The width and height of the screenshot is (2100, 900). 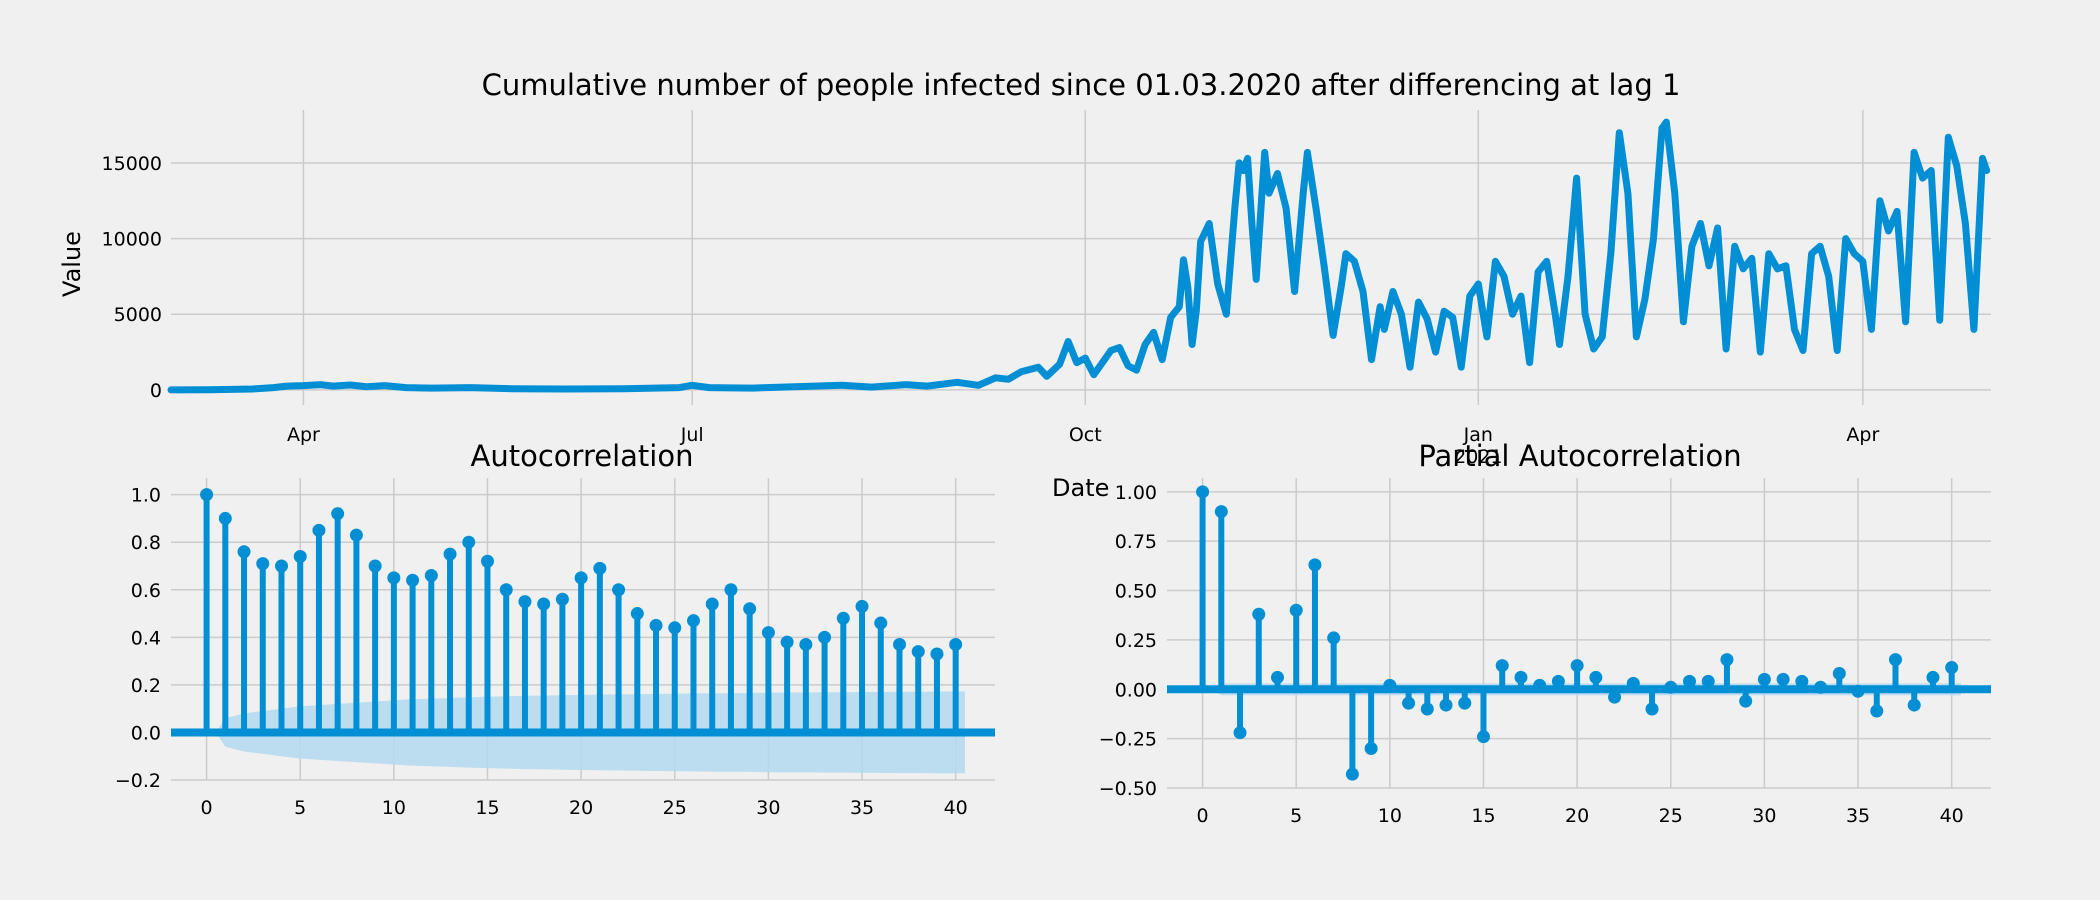 What do you see at coordinates (138, 781) in the screenshot?
I see `acf-y-tick-label: −0.2` at bounding box center [138, 781].